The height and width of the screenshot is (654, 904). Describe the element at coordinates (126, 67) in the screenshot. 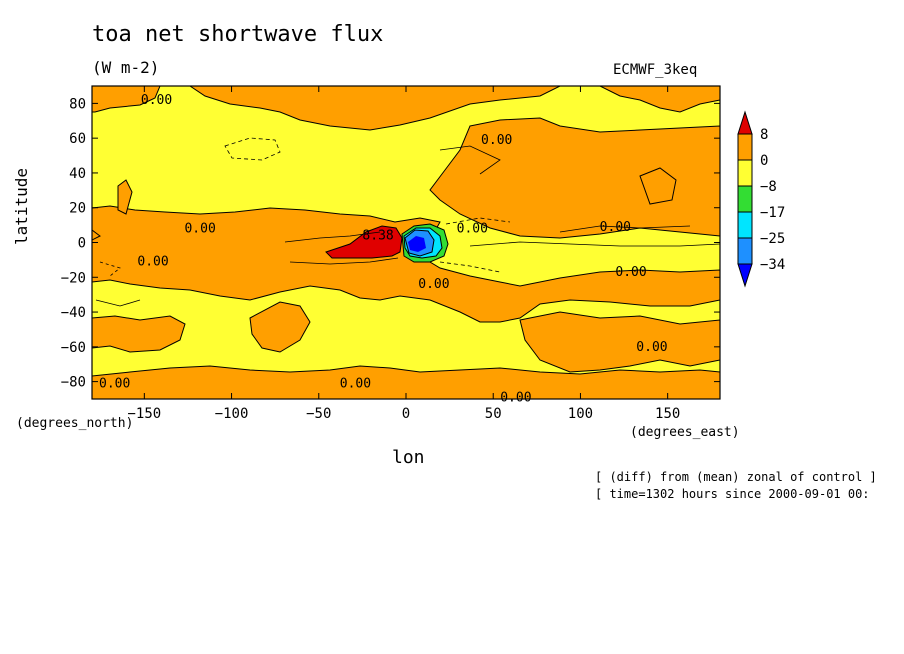

I see `chart-units: (W m-2)` at that location.